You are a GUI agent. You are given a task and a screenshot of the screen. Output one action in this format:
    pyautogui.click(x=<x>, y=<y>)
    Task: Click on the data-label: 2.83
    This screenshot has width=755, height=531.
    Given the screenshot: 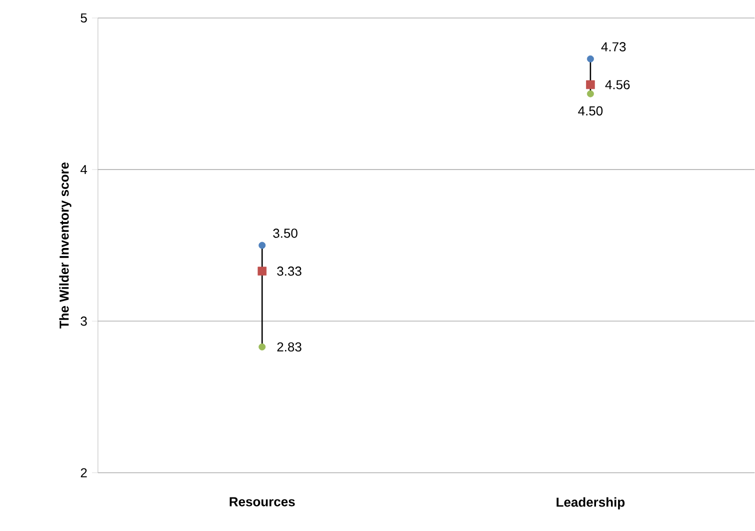 What is the action you would take?
    pyautogui.click(x=289, y=347)
    